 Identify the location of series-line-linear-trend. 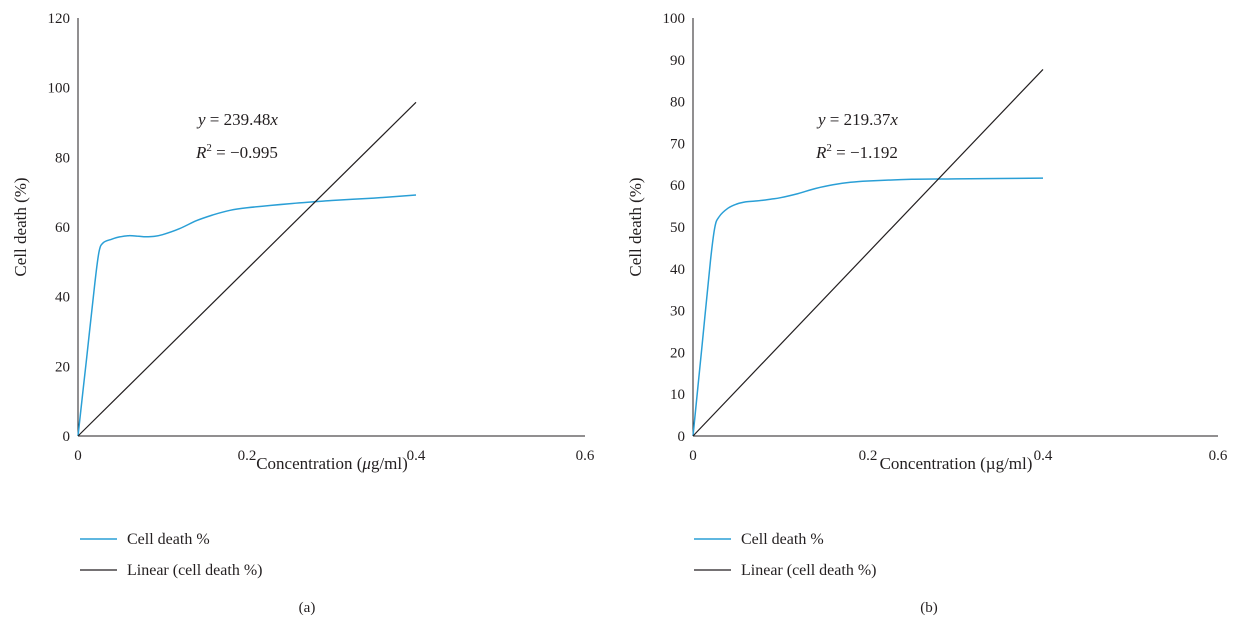
(247, 269).